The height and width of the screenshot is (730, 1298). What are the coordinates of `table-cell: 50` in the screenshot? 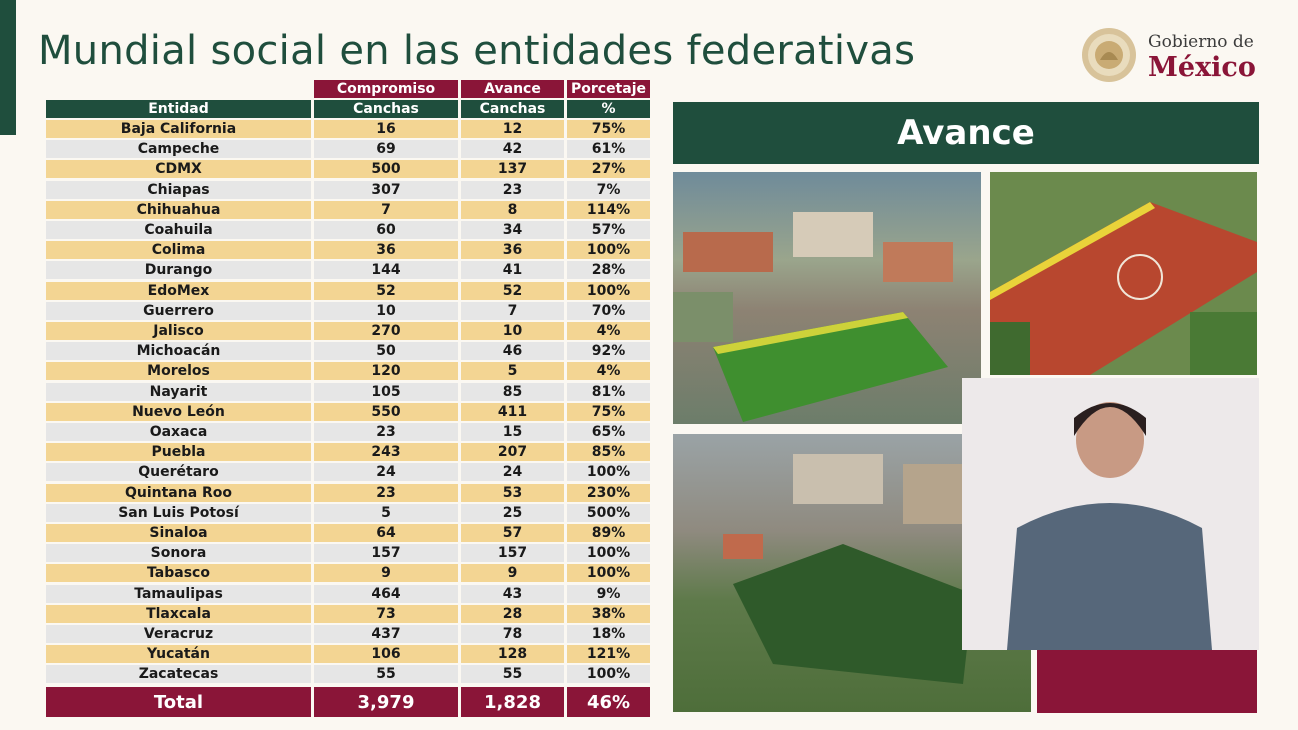 It's located at (386, 351).